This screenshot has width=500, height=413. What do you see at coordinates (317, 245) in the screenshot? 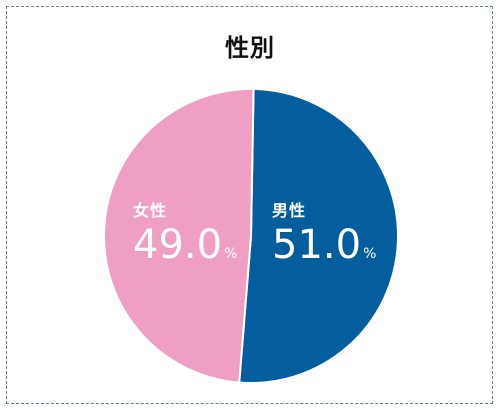
I see `slice-value-male: 51.0` at bounding box center [317, 245].